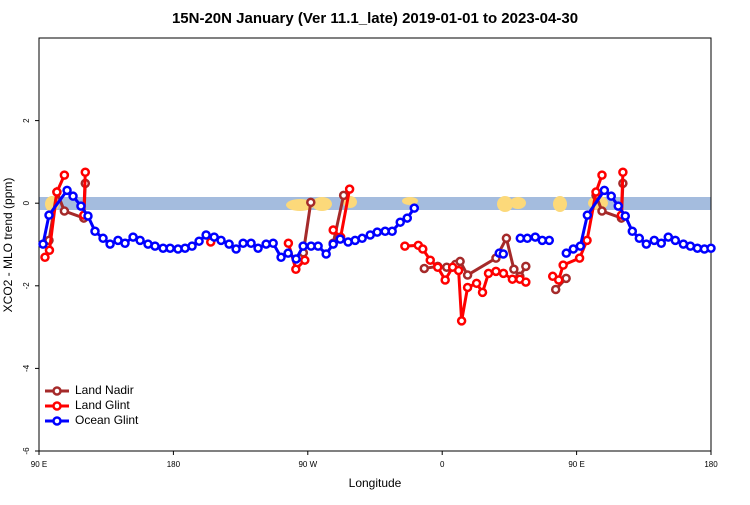 This screenshot has height=505, width=750. I want to click on y-tick-label: -2, so click(26, 286).